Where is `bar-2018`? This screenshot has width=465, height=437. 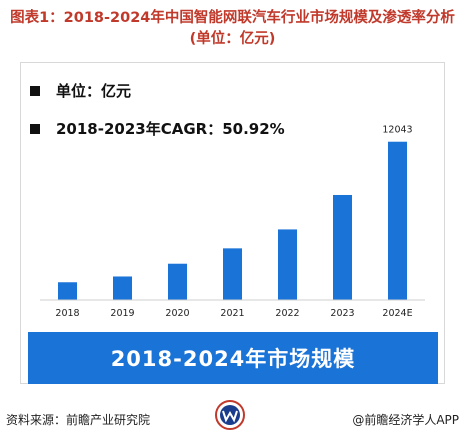 bar-2018 is located at coordinates (67, 291).